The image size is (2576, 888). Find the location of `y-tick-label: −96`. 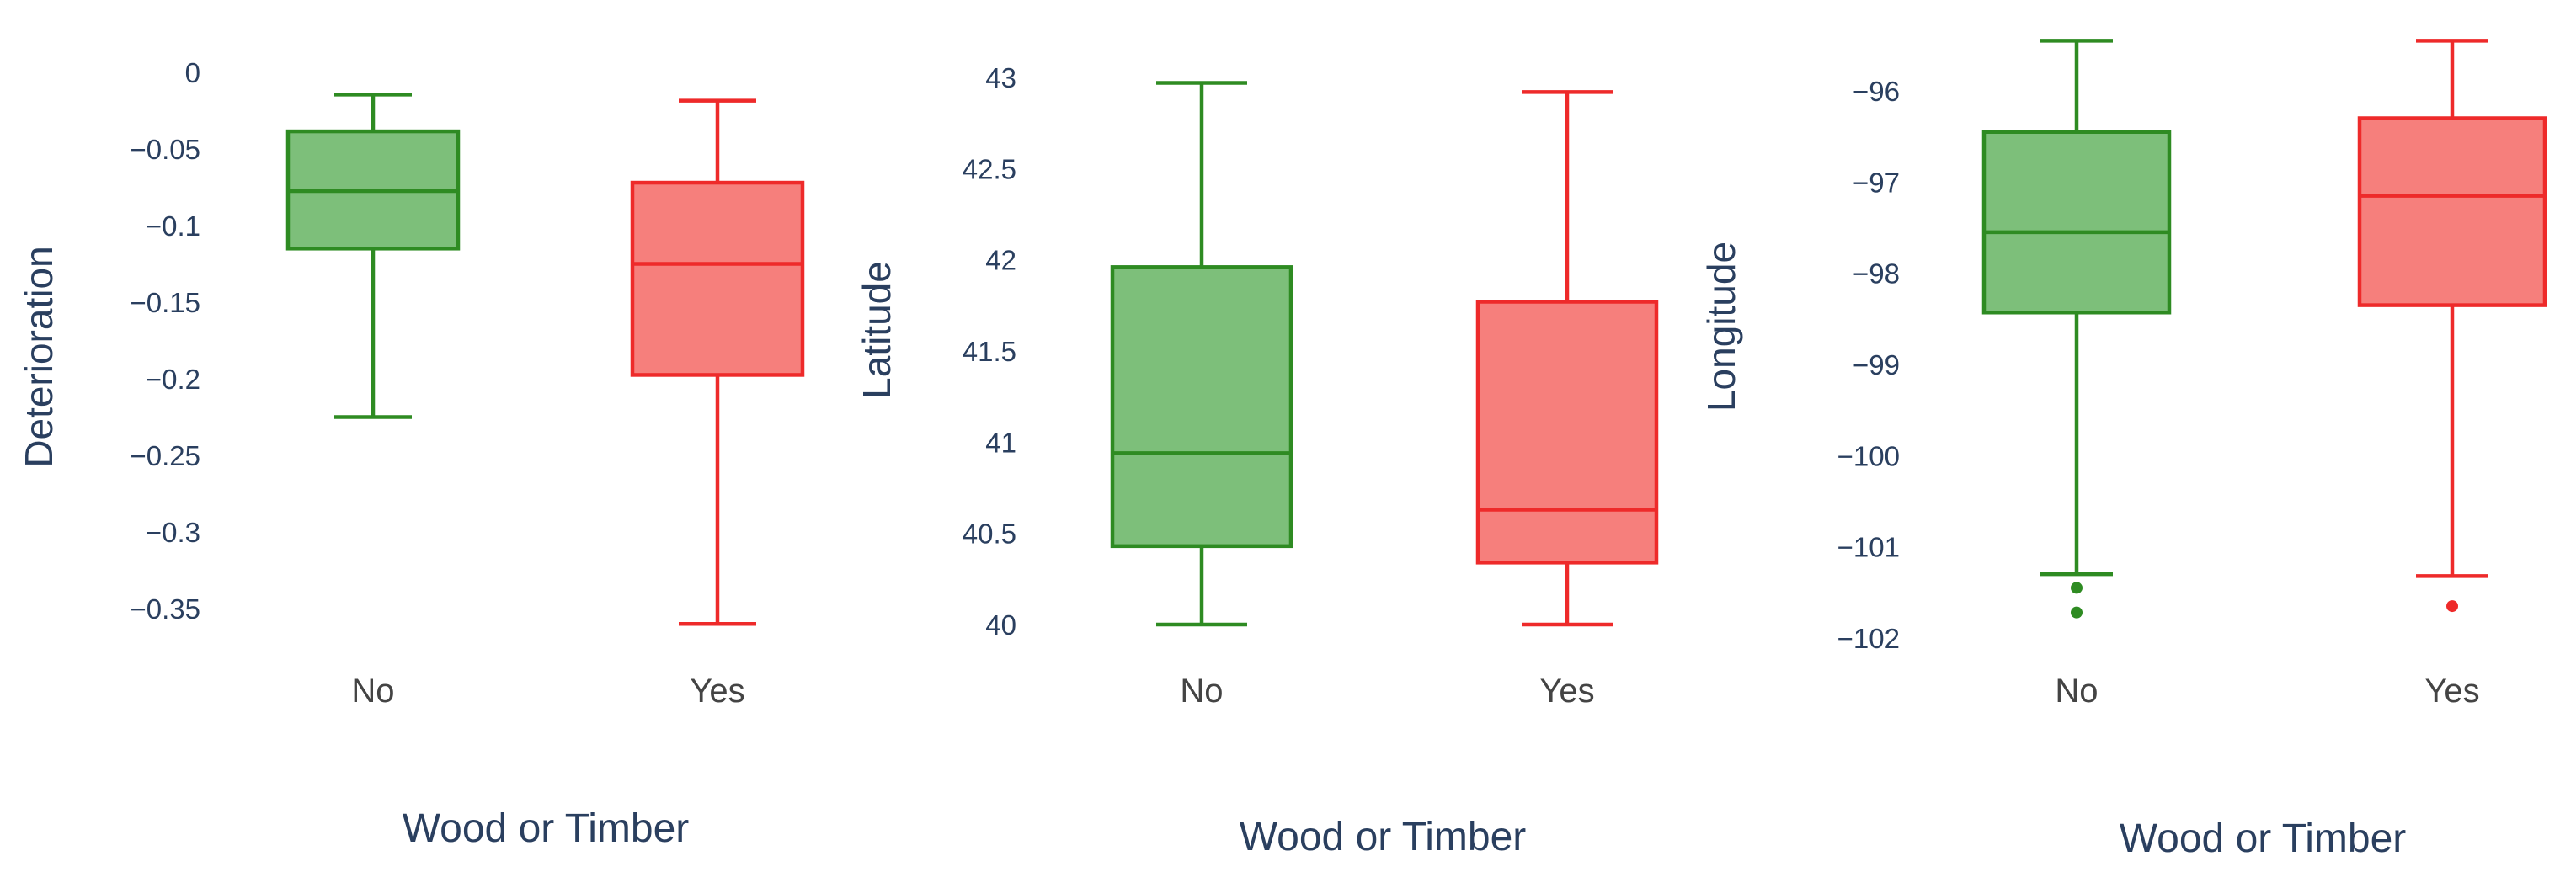

y-tick-label: −96 is located at coordinates (1876, 91).